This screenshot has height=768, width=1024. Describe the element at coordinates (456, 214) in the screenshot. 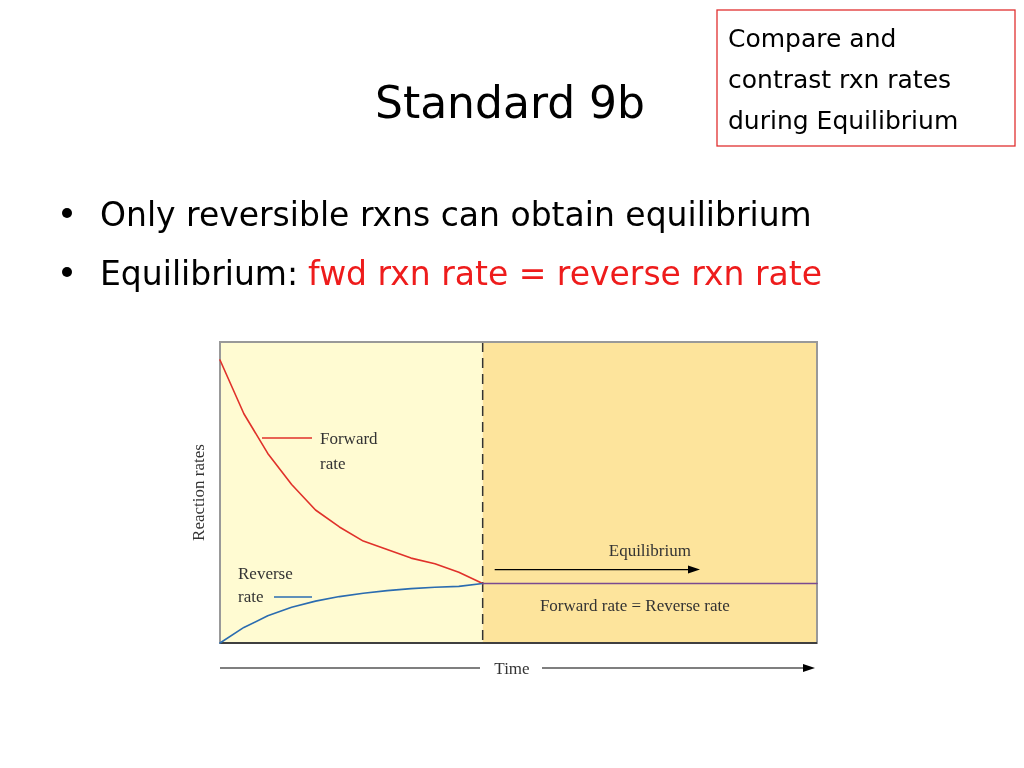

I see `text: Only reversible rxns can obtain equilibrium` at that location.